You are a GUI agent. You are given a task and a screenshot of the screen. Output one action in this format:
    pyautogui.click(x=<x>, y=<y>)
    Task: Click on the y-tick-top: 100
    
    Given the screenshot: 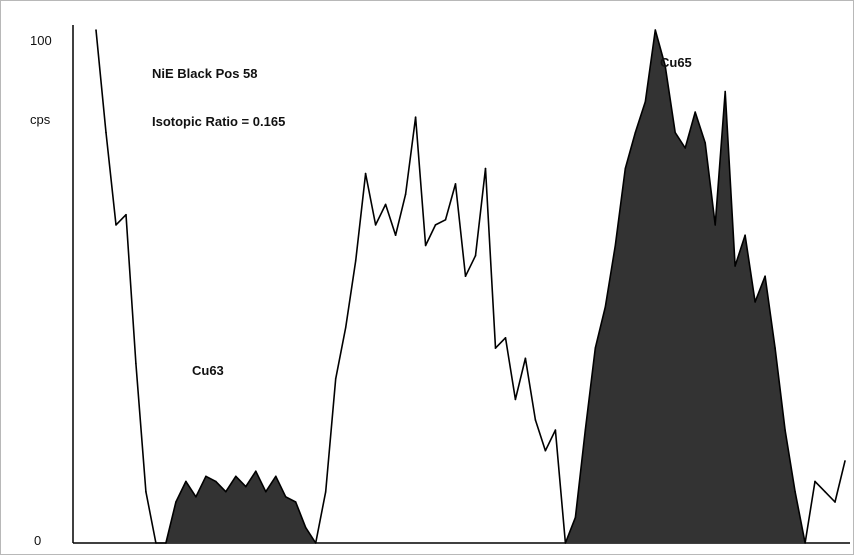 What is the action you would take?
    pyautogui.click(x=41, y=40)
    